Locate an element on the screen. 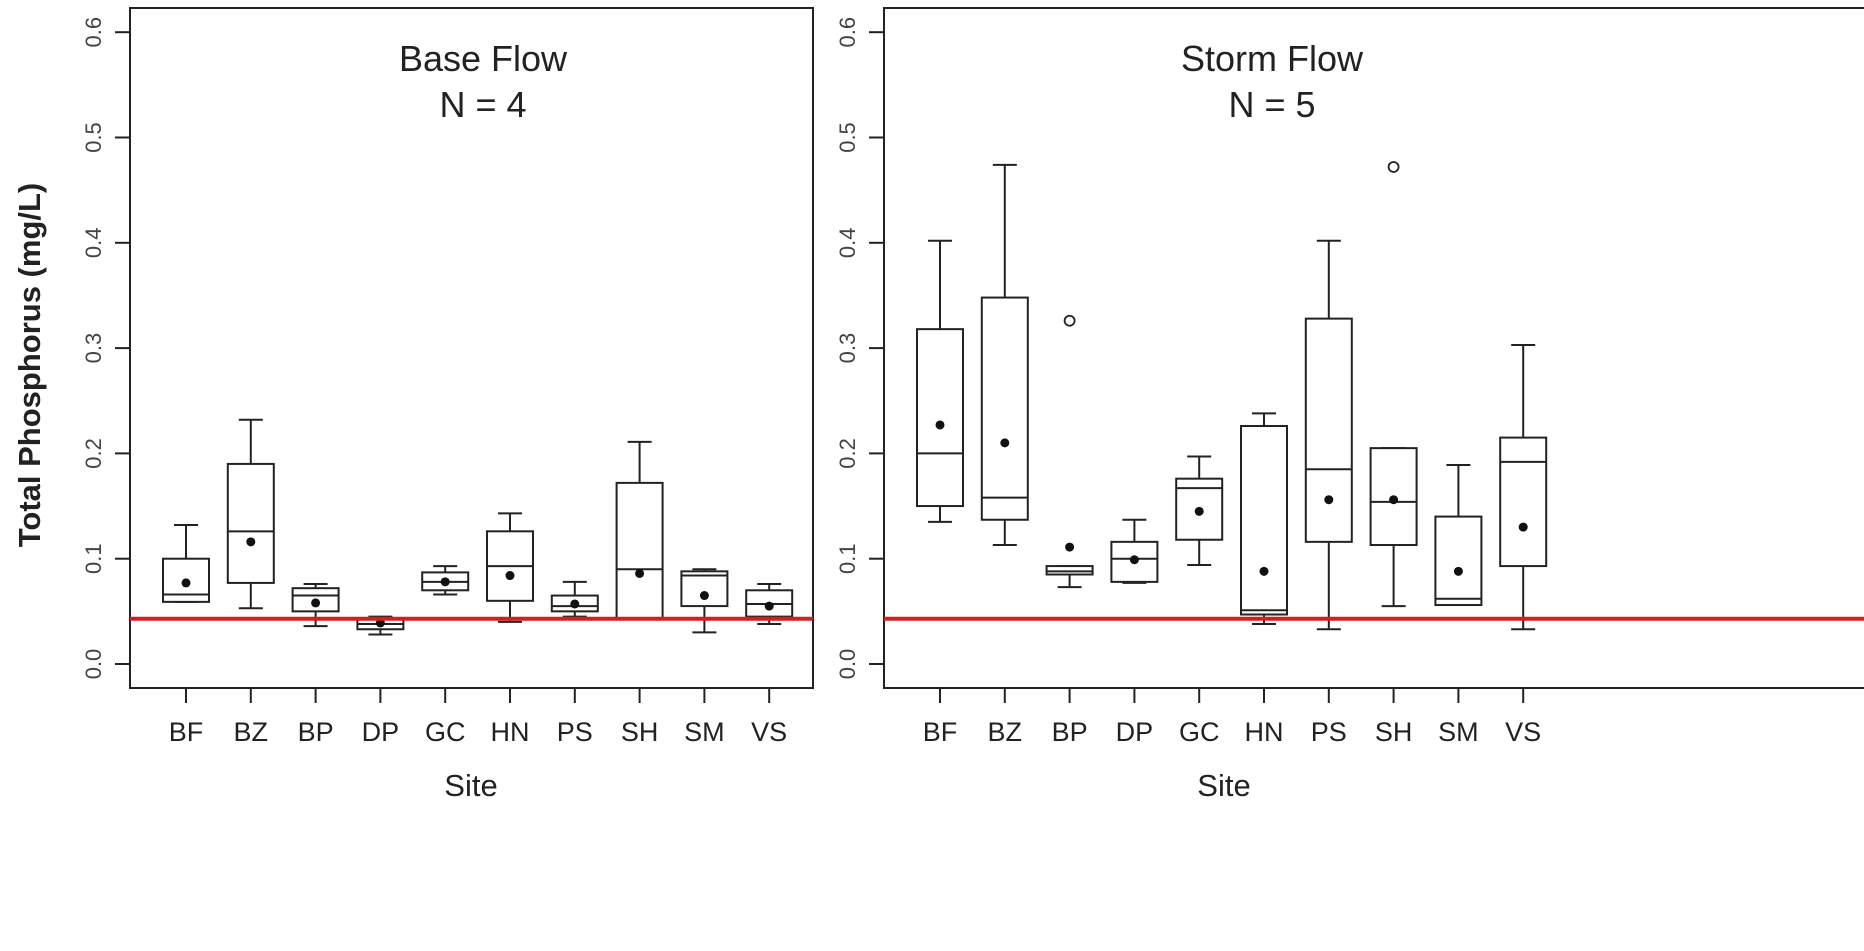  panel-title-line1: Storm Flow is located at coordinates (1272, 58).